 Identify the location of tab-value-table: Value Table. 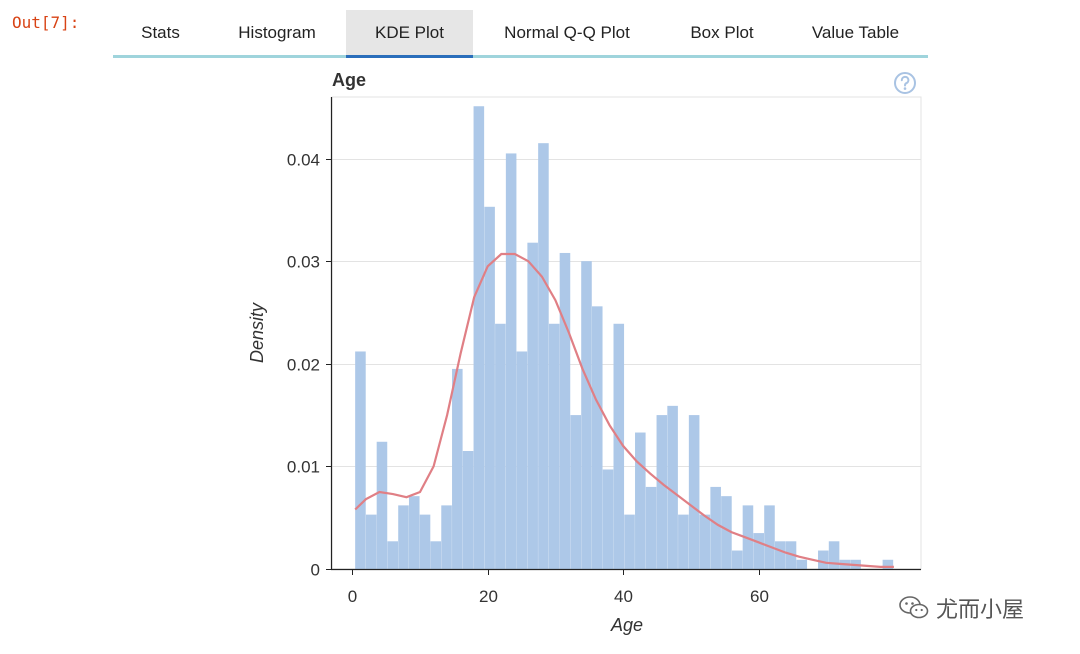
(855, 32).